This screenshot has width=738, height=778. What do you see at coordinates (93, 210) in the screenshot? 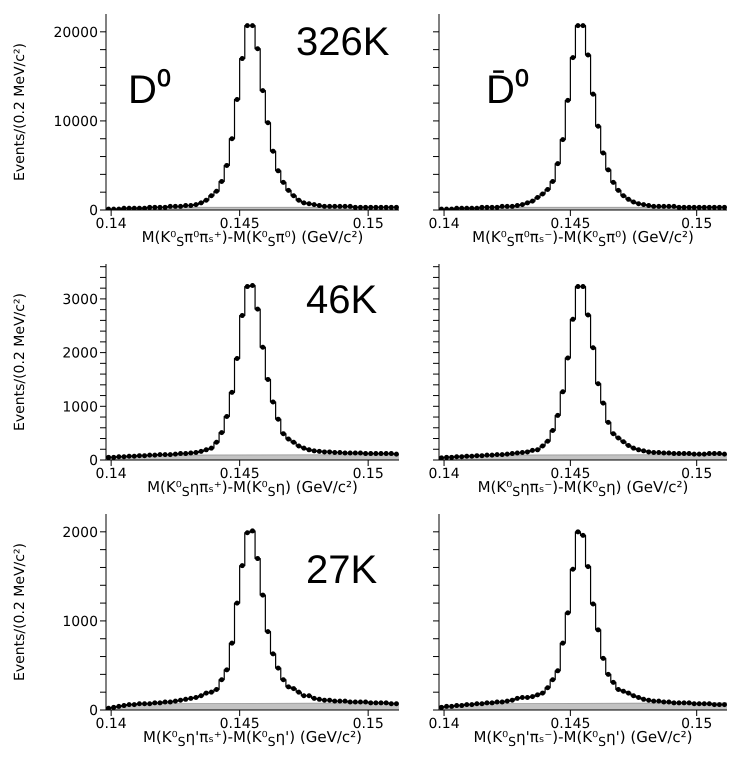
I see `y-tick-label: 0` at bounding box center [93, 210].